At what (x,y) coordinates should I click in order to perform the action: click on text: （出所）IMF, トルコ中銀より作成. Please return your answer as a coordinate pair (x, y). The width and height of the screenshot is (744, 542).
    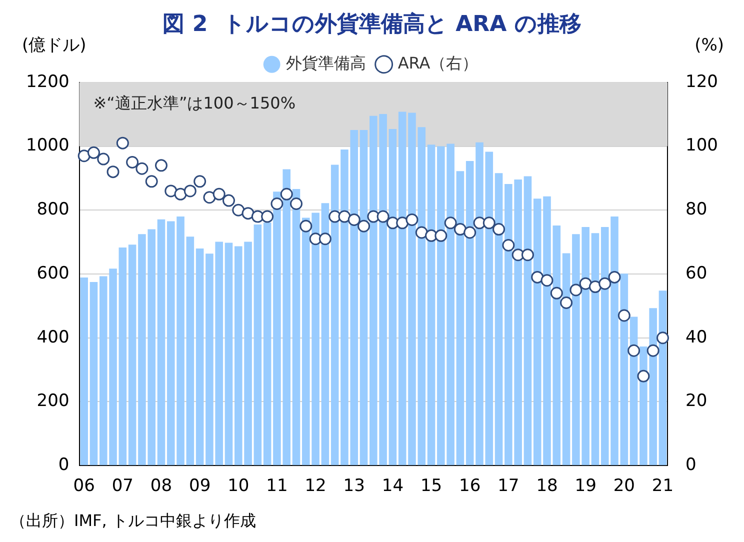
    Looking at the image, I should click on (133, 520).